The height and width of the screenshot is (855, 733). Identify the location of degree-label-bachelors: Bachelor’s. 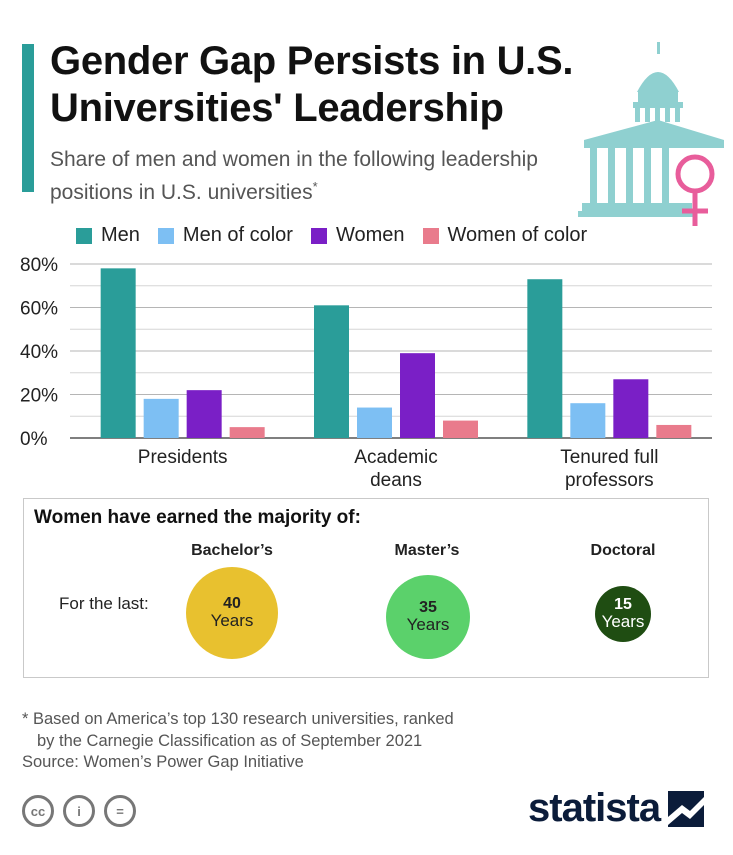
(232, 550).